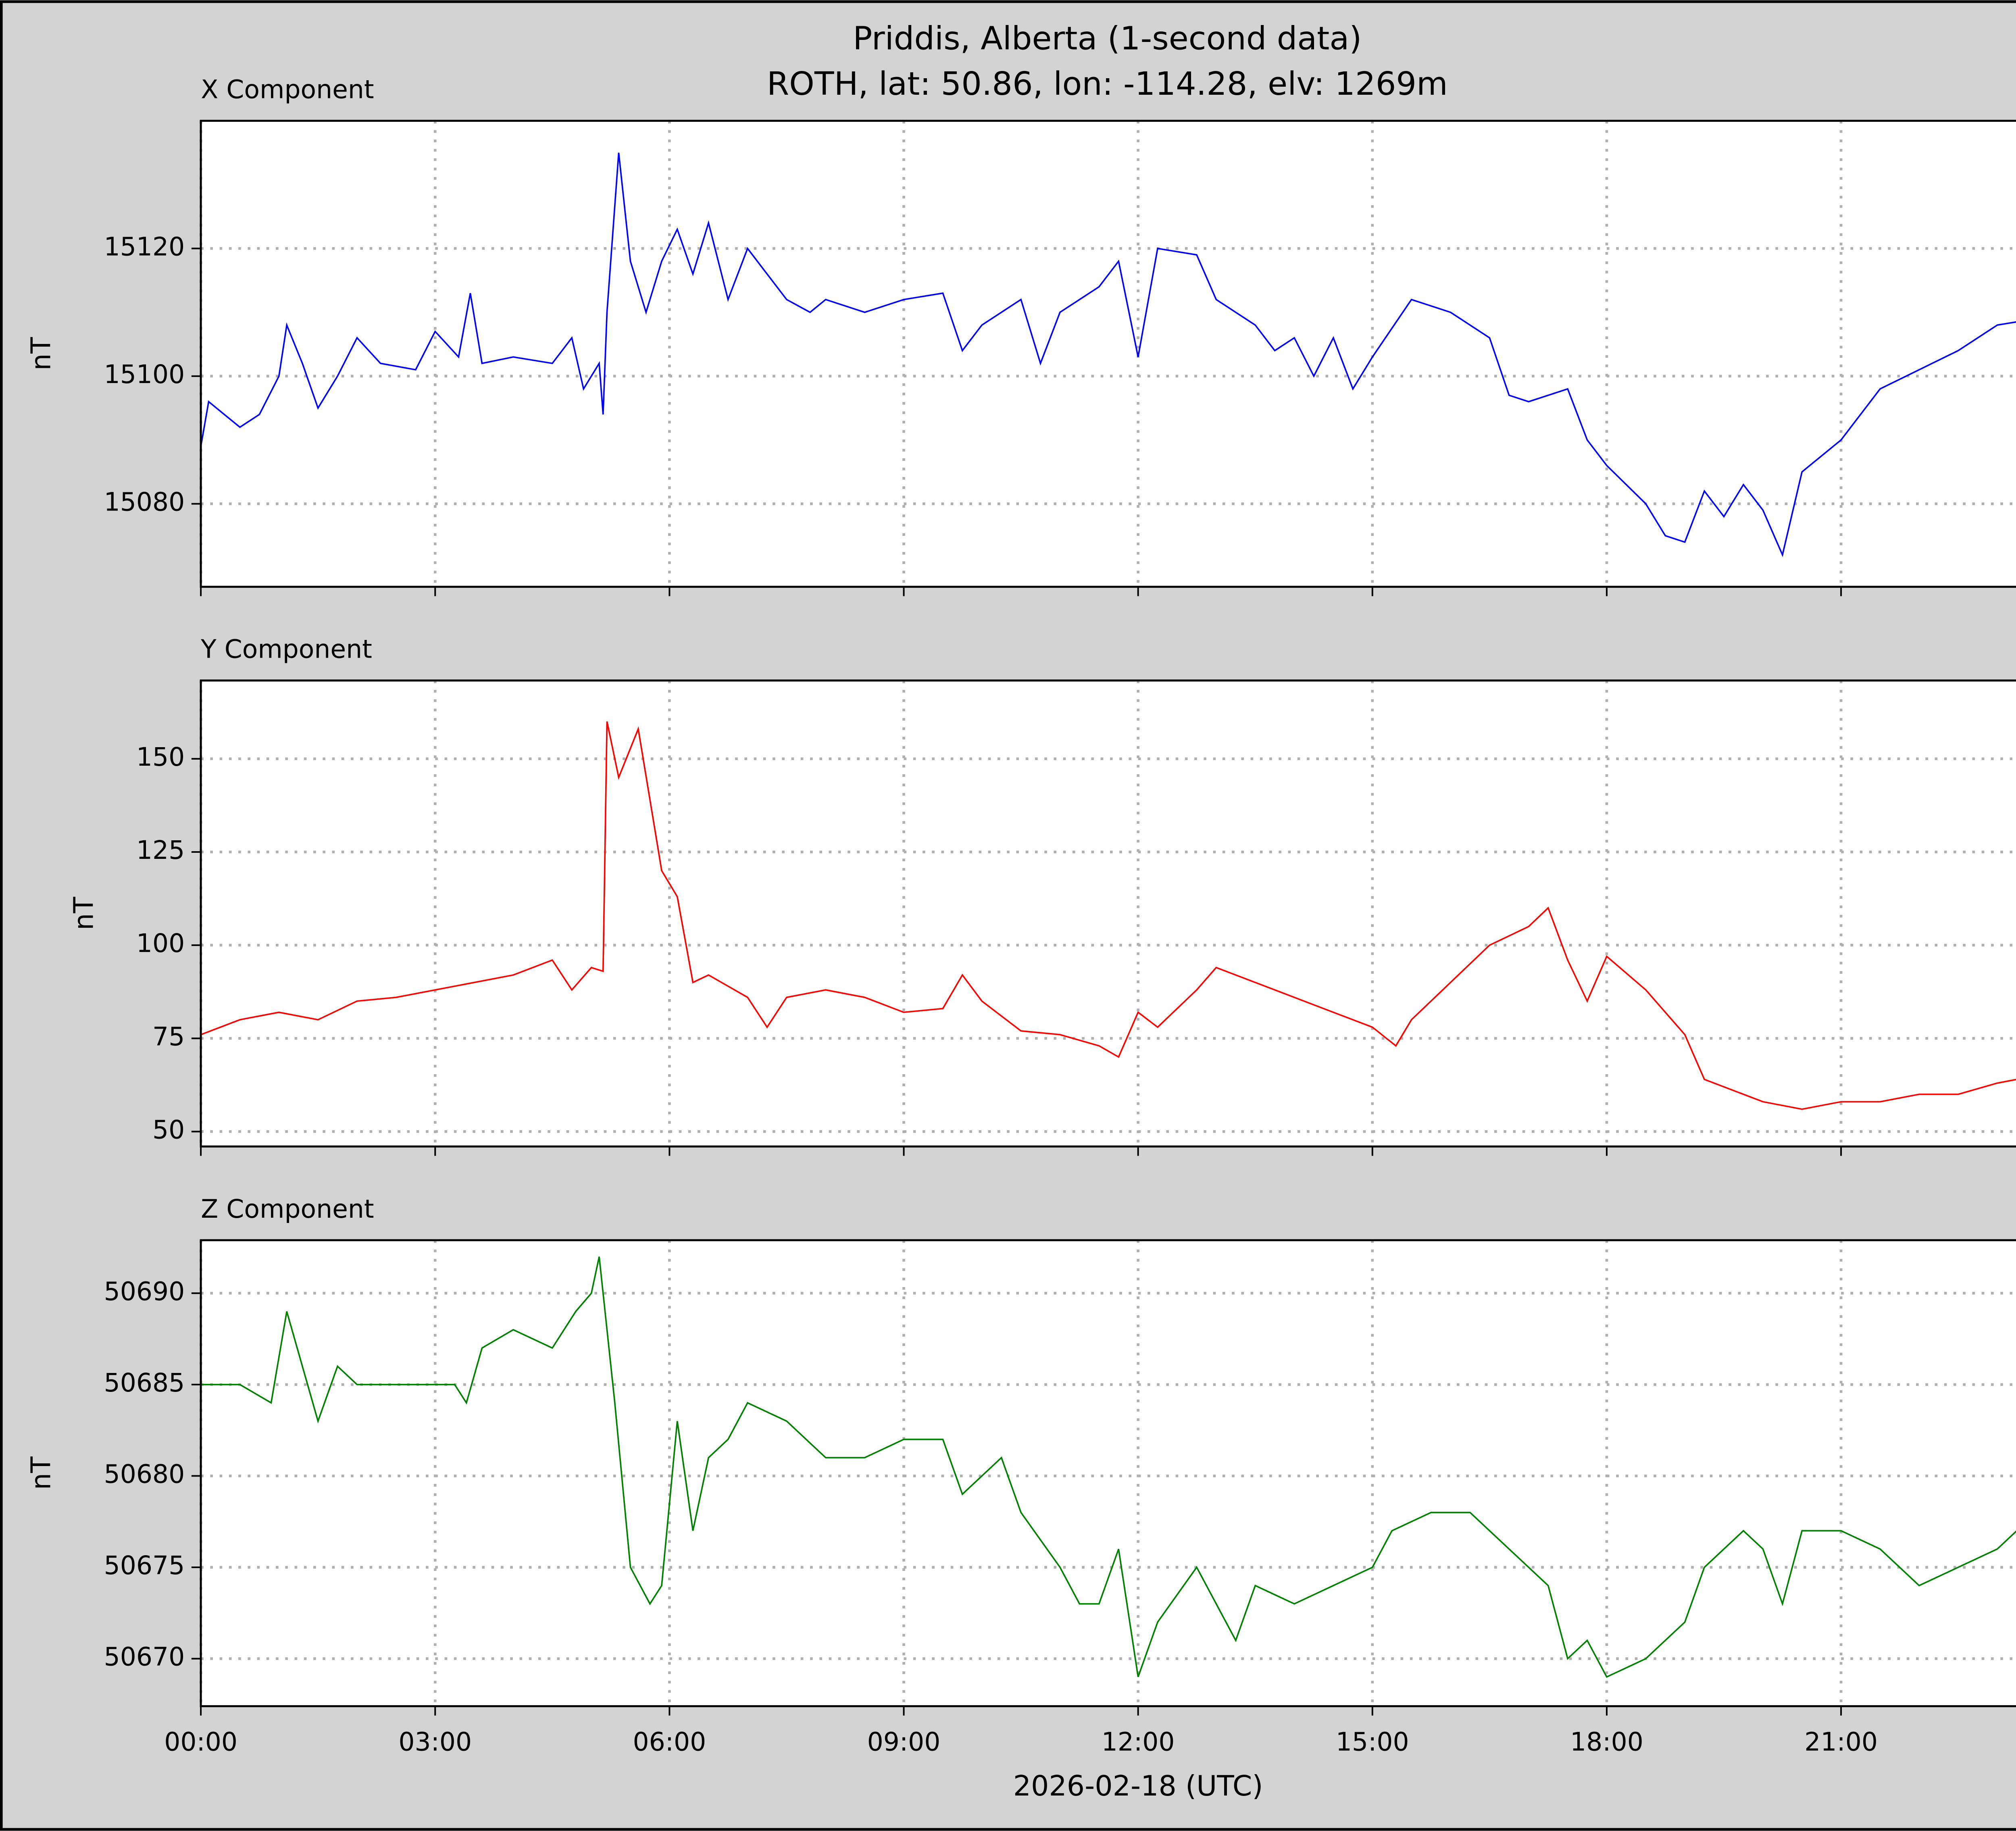  Describe the element at coordinates (168, 1036) in the screenshot. I see `y-tick-label: 75` at that location.